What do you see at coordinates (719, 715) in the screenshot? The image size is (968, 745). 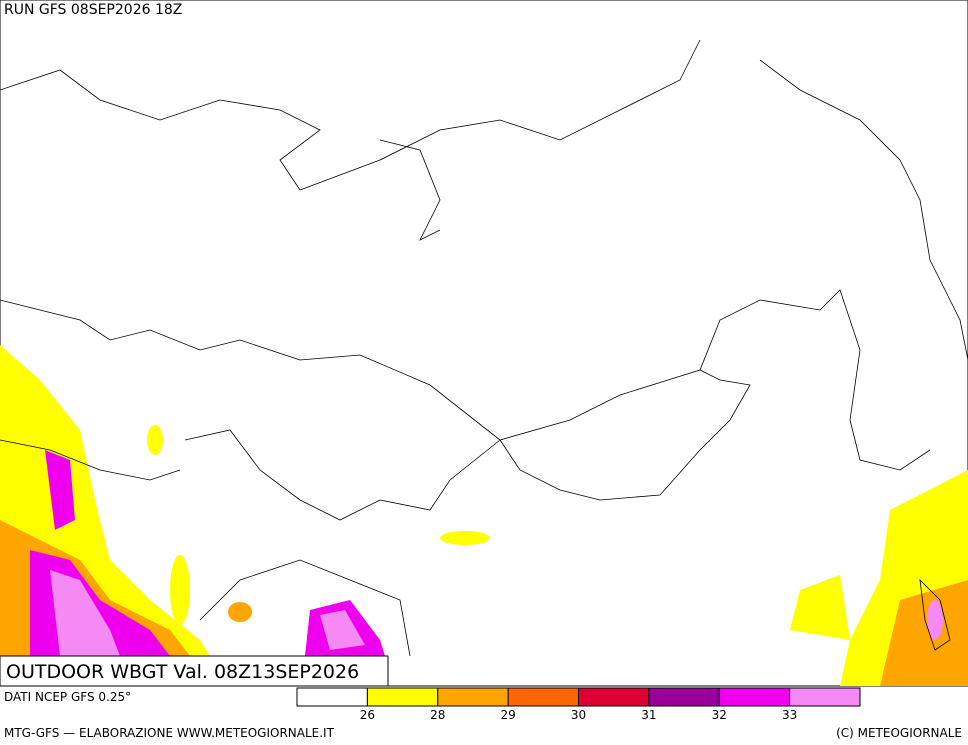 I see `legend-label: 32` at bounding box center [719, 715].